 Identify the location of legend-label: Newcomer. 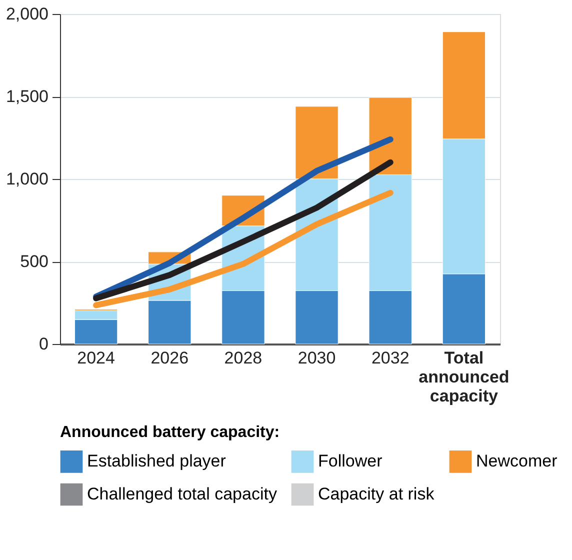
(517, 461).